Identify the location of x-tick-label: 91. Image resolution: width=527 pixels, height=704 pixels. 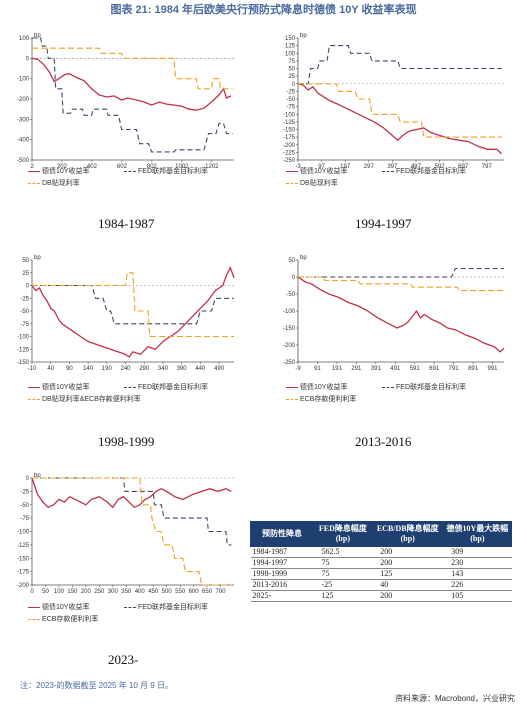
(317, 369).